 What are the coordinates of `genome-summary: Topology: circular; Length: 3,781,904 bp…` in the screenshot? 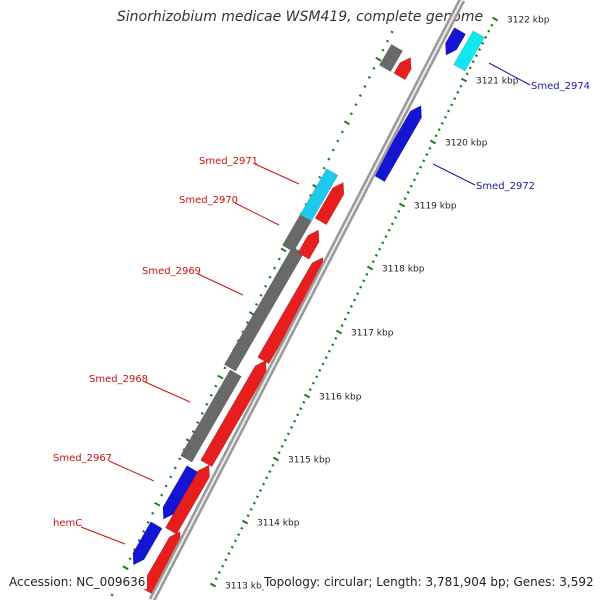 It's located at (429, 582).